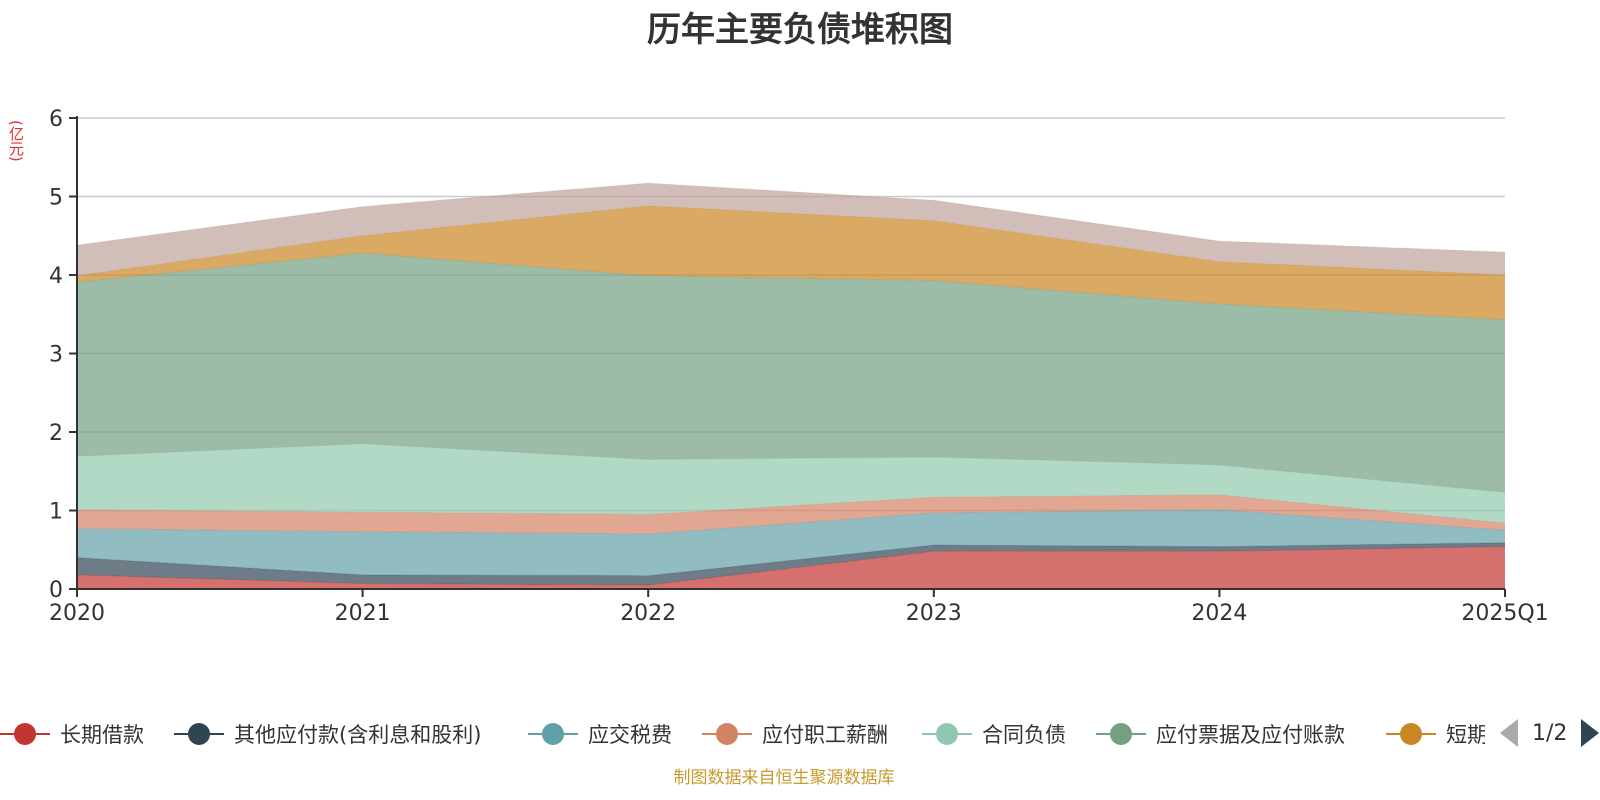 This screenshot has height=800, width=1600. I want to click on legend-item: 其他应付款(含利息和股利), so click(327, 734).